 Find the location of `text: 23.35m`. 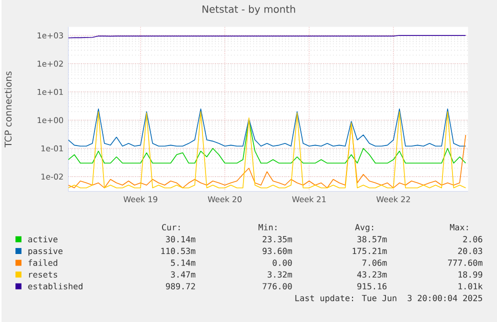

text: 23.35m is located at coordinates (277, 239).